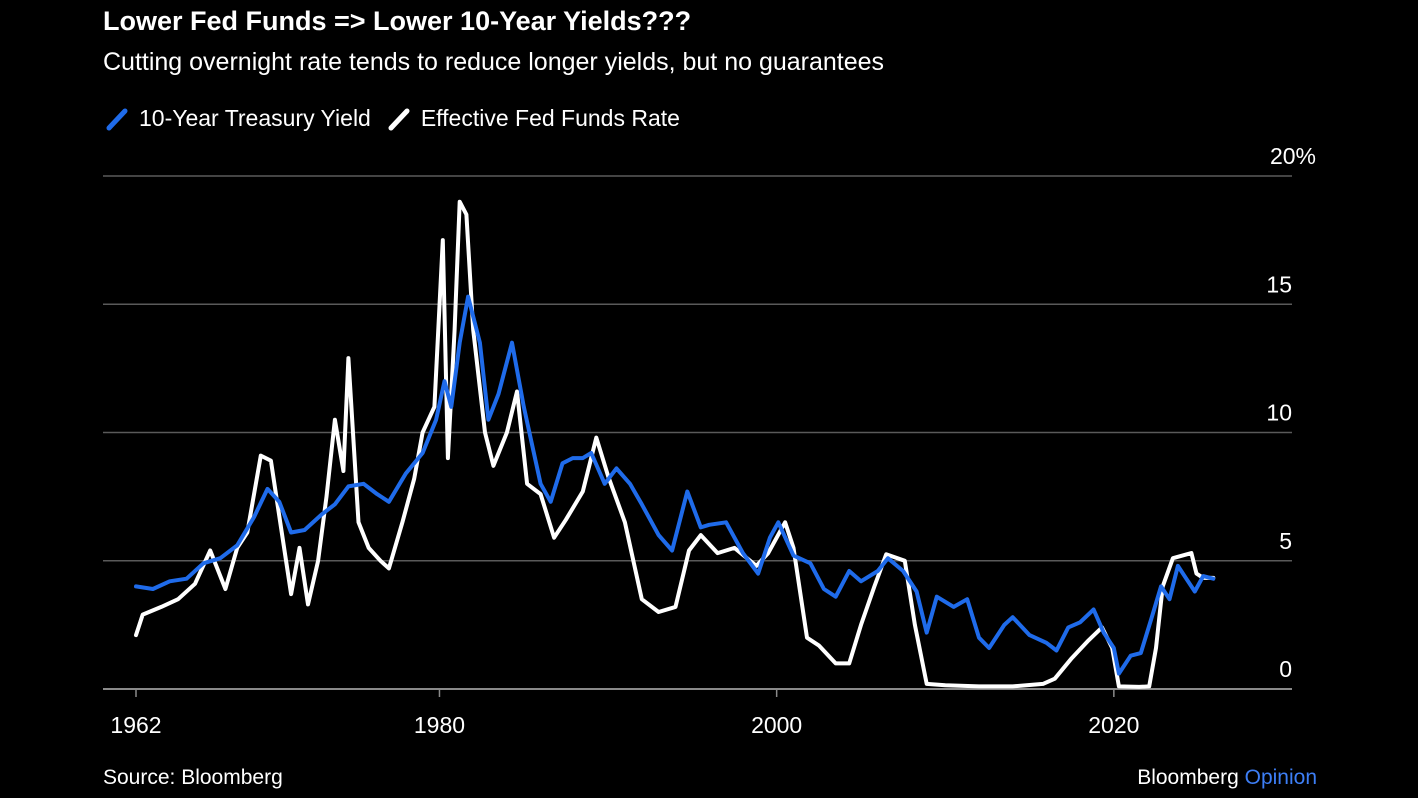 The image size is (1418, 798). What do you see at coordinates (1285, 669) in the screenshot?
I see `y-tick-label-0: 0` at bounding box center [1285, 669].